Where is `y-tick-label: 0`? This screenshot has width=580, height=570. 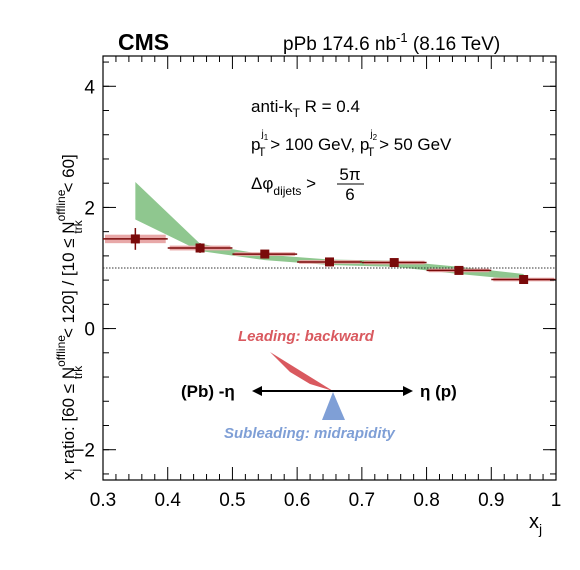
y-tick-label: 0 is located at coordinates (89, 330).